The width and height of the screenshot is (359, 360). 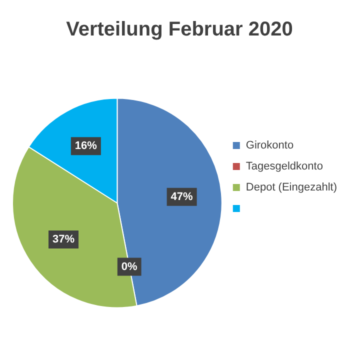 I want to click on legend-label: Depot (Eingezahlt), so click(x=292, y=188).